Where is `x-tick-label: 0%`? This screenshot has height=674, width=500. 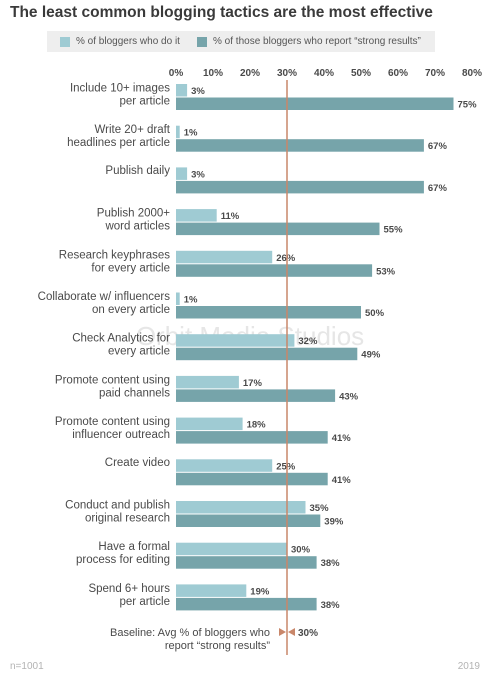
x-tick-label: 0% is located at coordinates (176, 73).